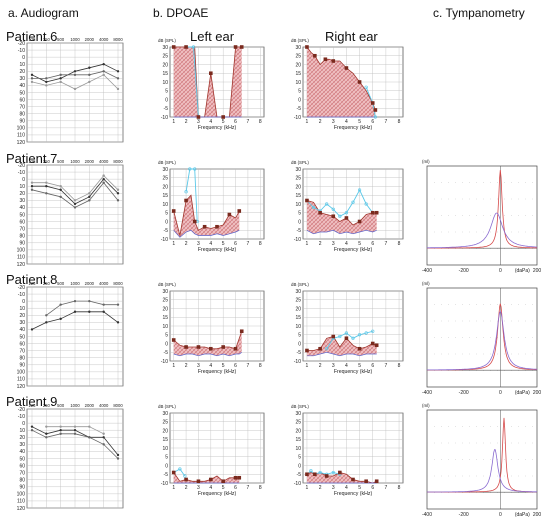  I want to click on audiogram-y-tick: 100, so click(21, 251).